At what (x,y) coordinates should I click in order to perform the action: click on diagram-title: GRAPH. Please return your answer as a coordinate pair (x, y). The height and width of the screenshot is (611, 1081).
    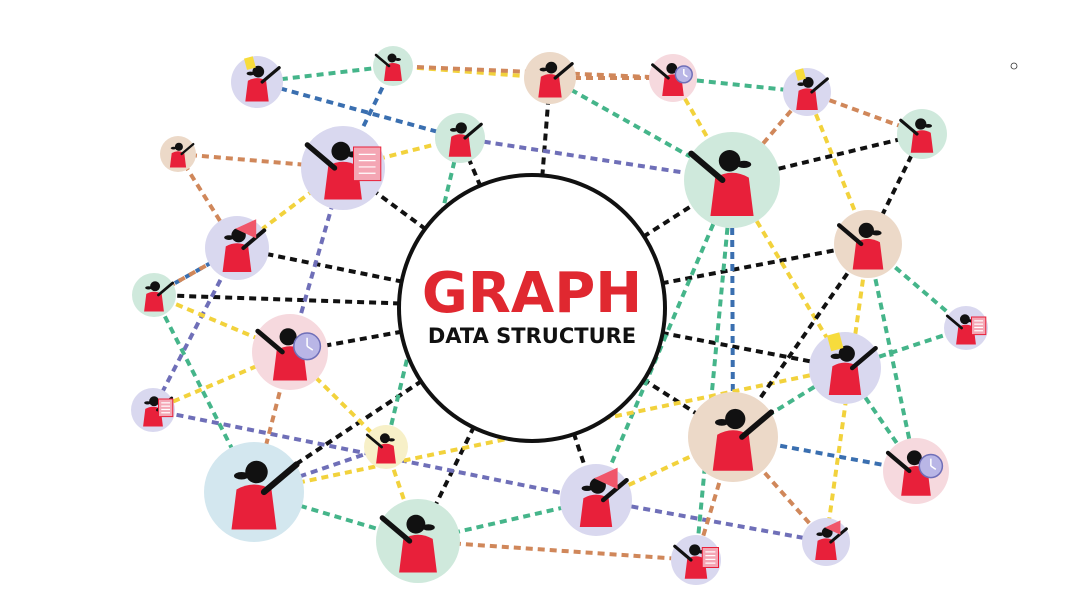
    Looking at the image, I should click on (532, 293).